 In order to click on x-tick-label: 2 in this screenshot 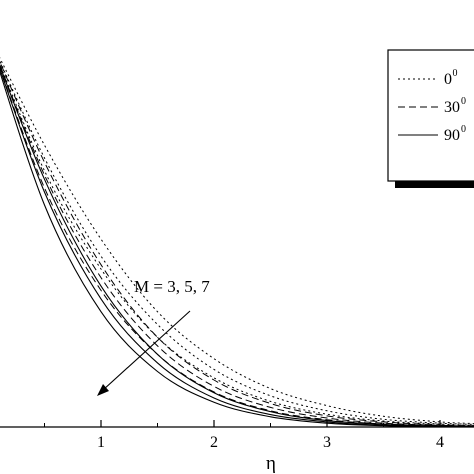, I will do `click(214, 442)`.